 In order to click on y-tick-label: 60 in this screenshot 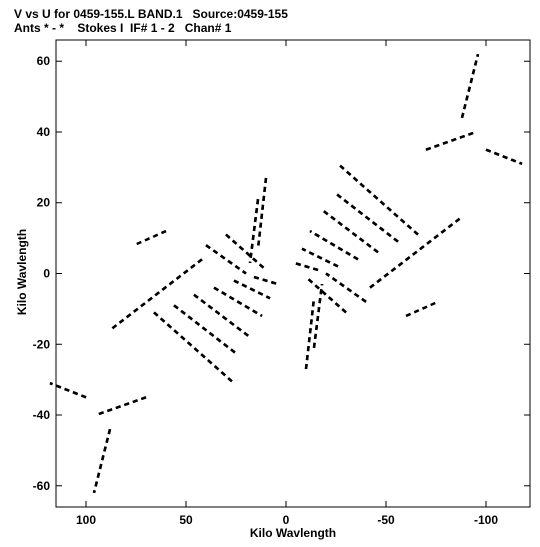, I will do `click(44, 61)`.